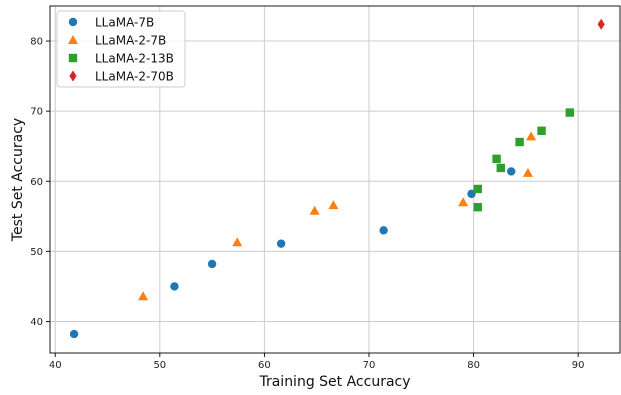 This screenshot has height=395, width=621. I want to click on legend-box, so click(121, 49).